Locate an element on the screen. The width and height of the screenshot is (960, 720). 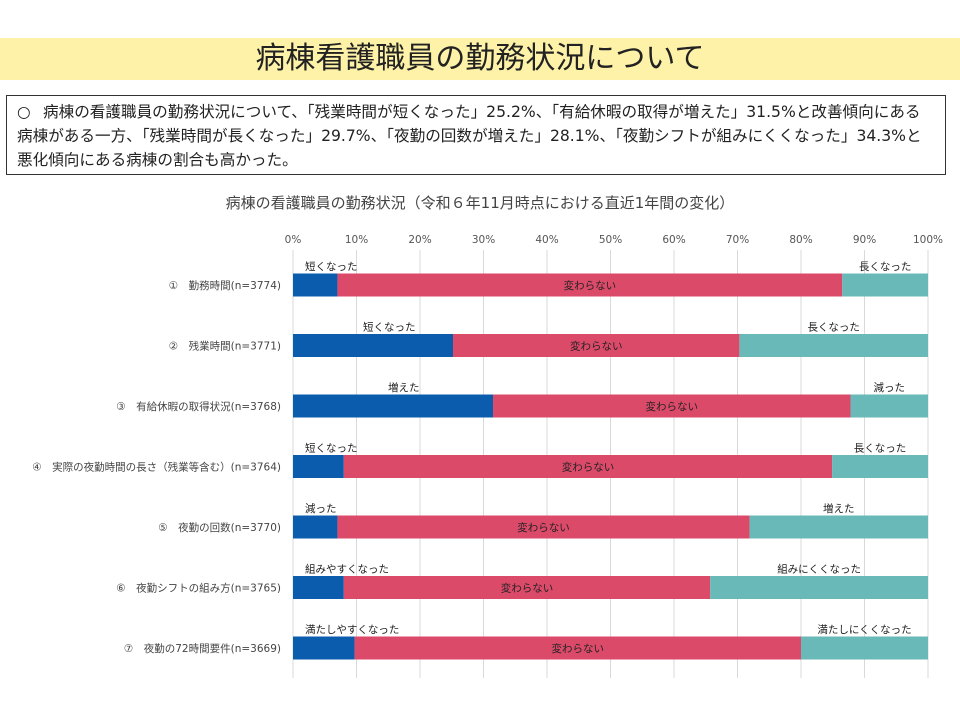
x-tick-label: 30% is located at coordinates (483, 240).